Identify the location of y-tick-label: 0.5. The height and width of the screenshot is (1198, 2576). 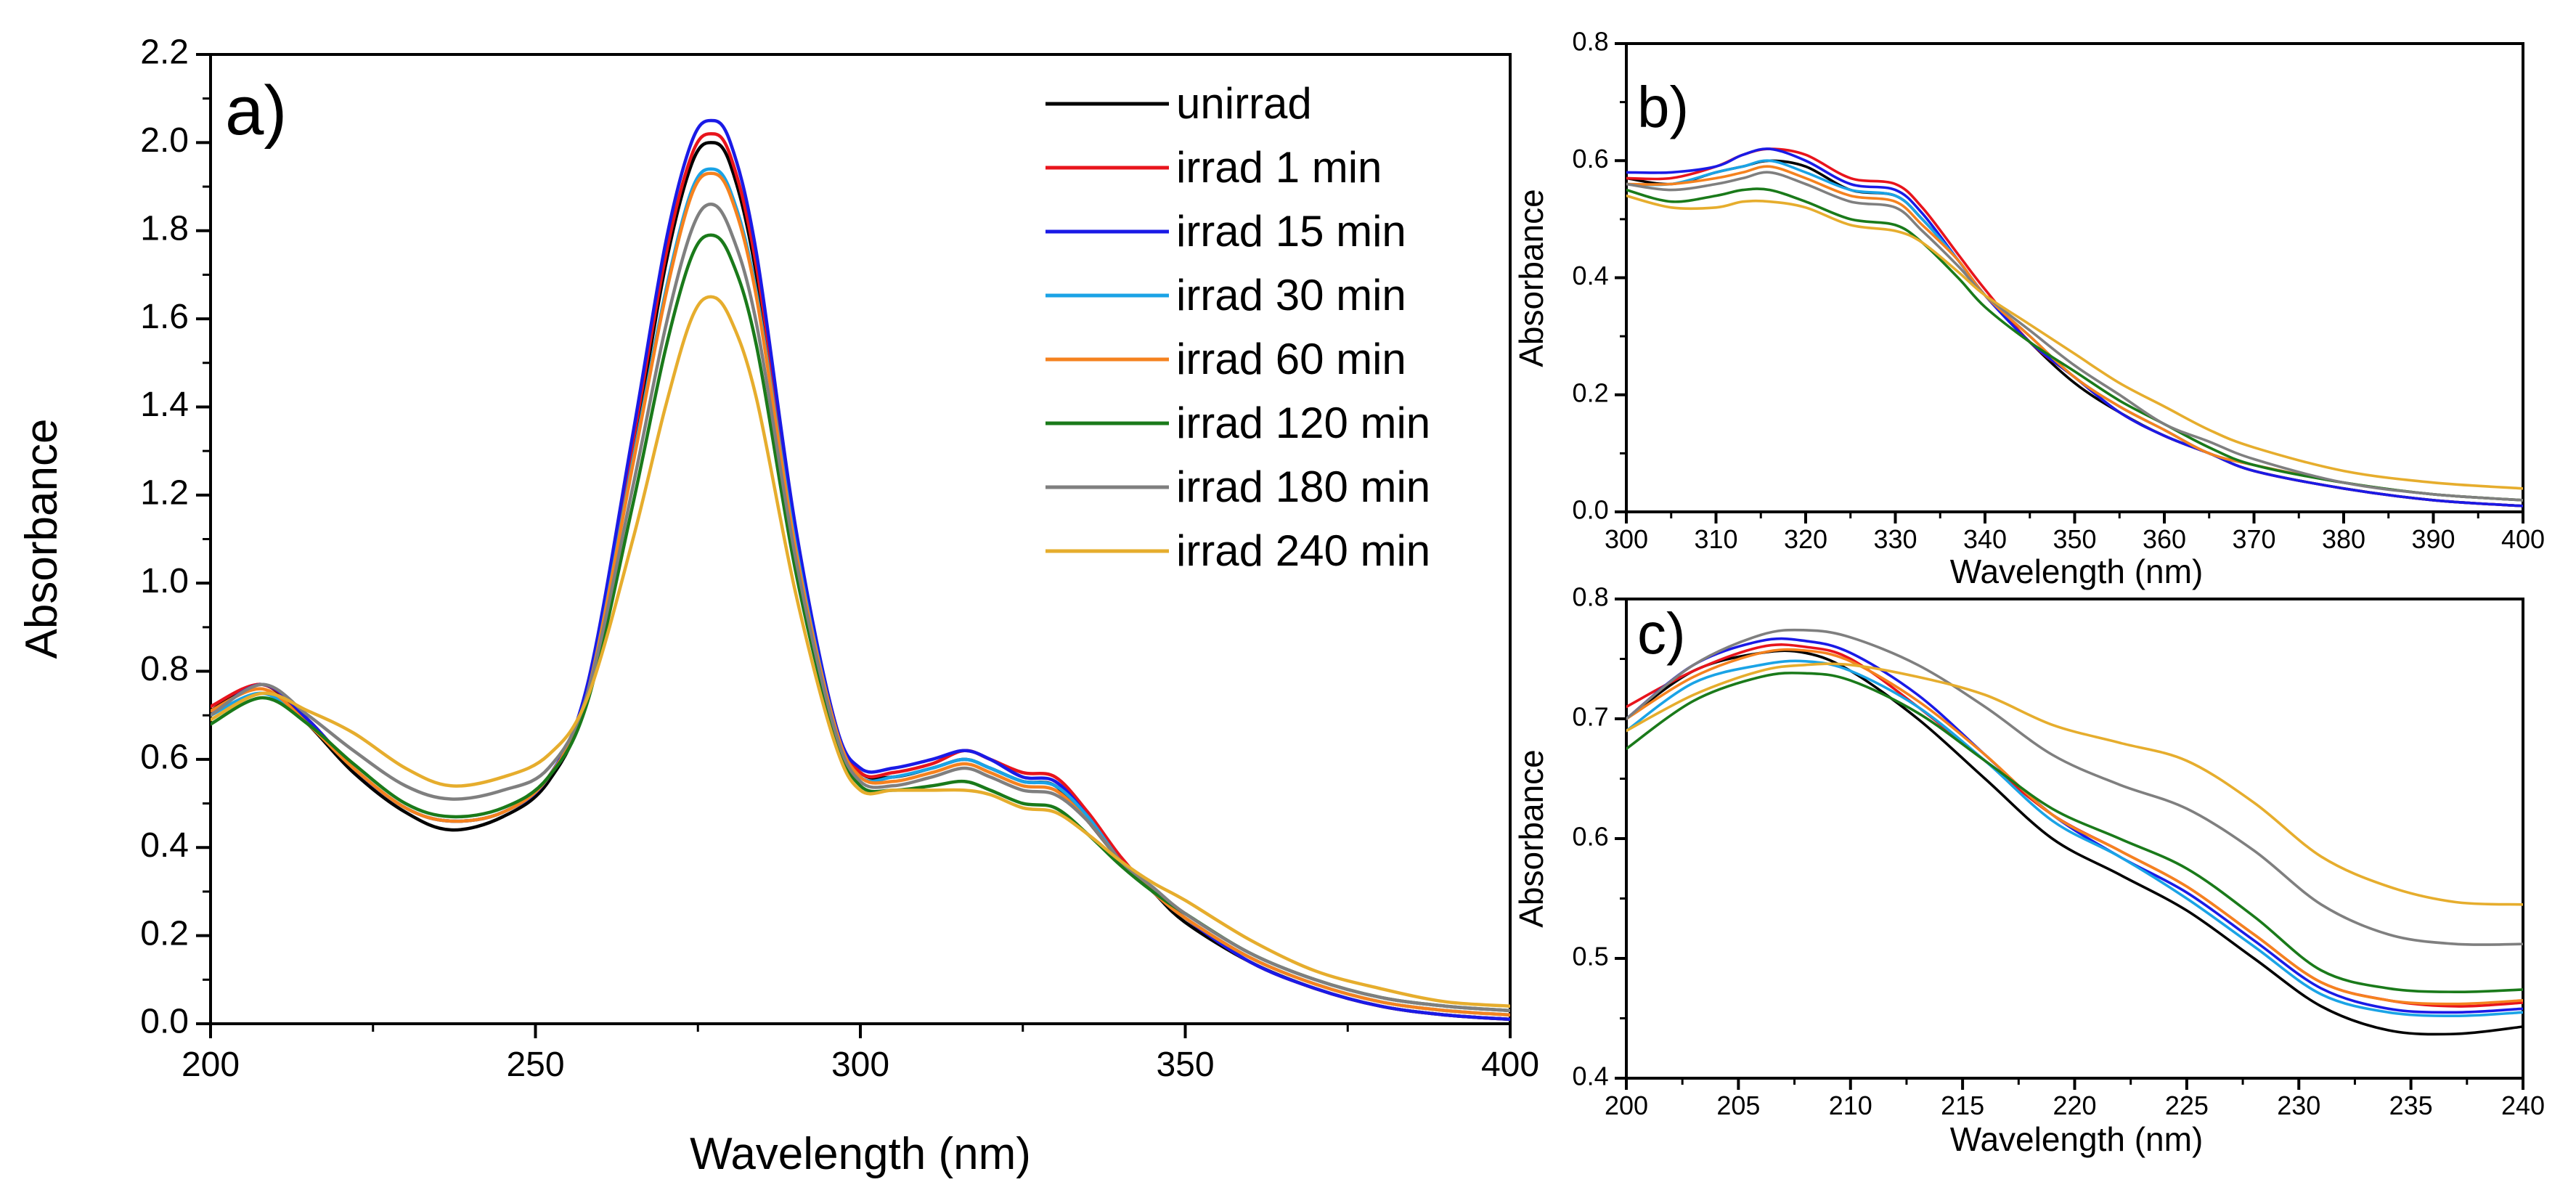
(1591, 957).